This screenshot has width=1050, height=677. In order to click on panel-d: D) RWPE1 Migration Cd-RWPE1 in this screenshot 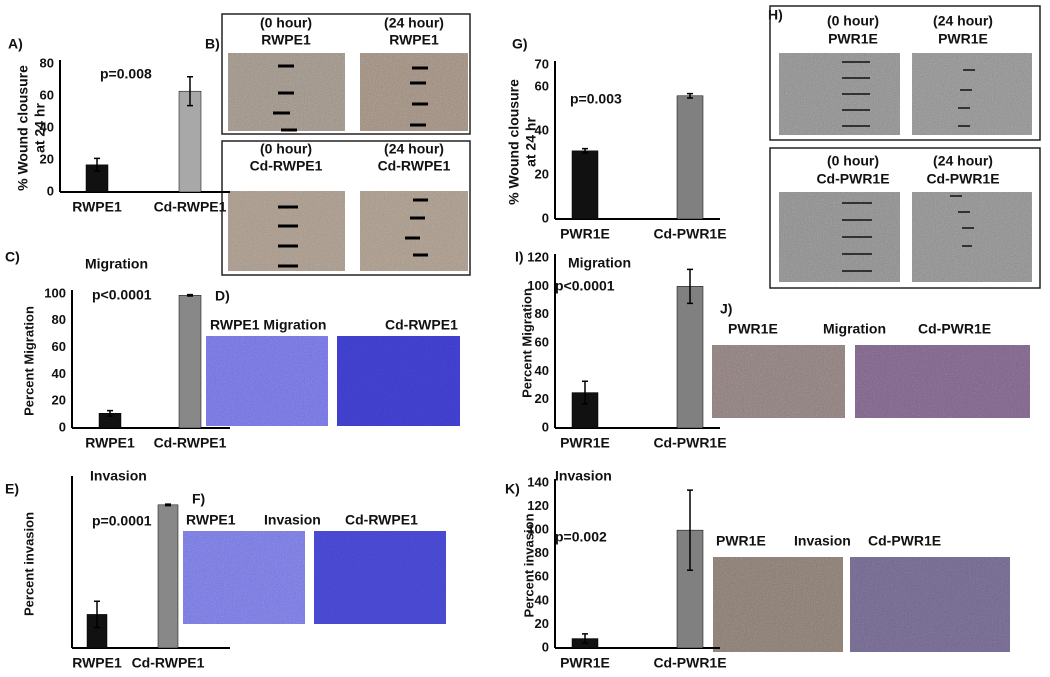, I will do `click(333, 357)`.